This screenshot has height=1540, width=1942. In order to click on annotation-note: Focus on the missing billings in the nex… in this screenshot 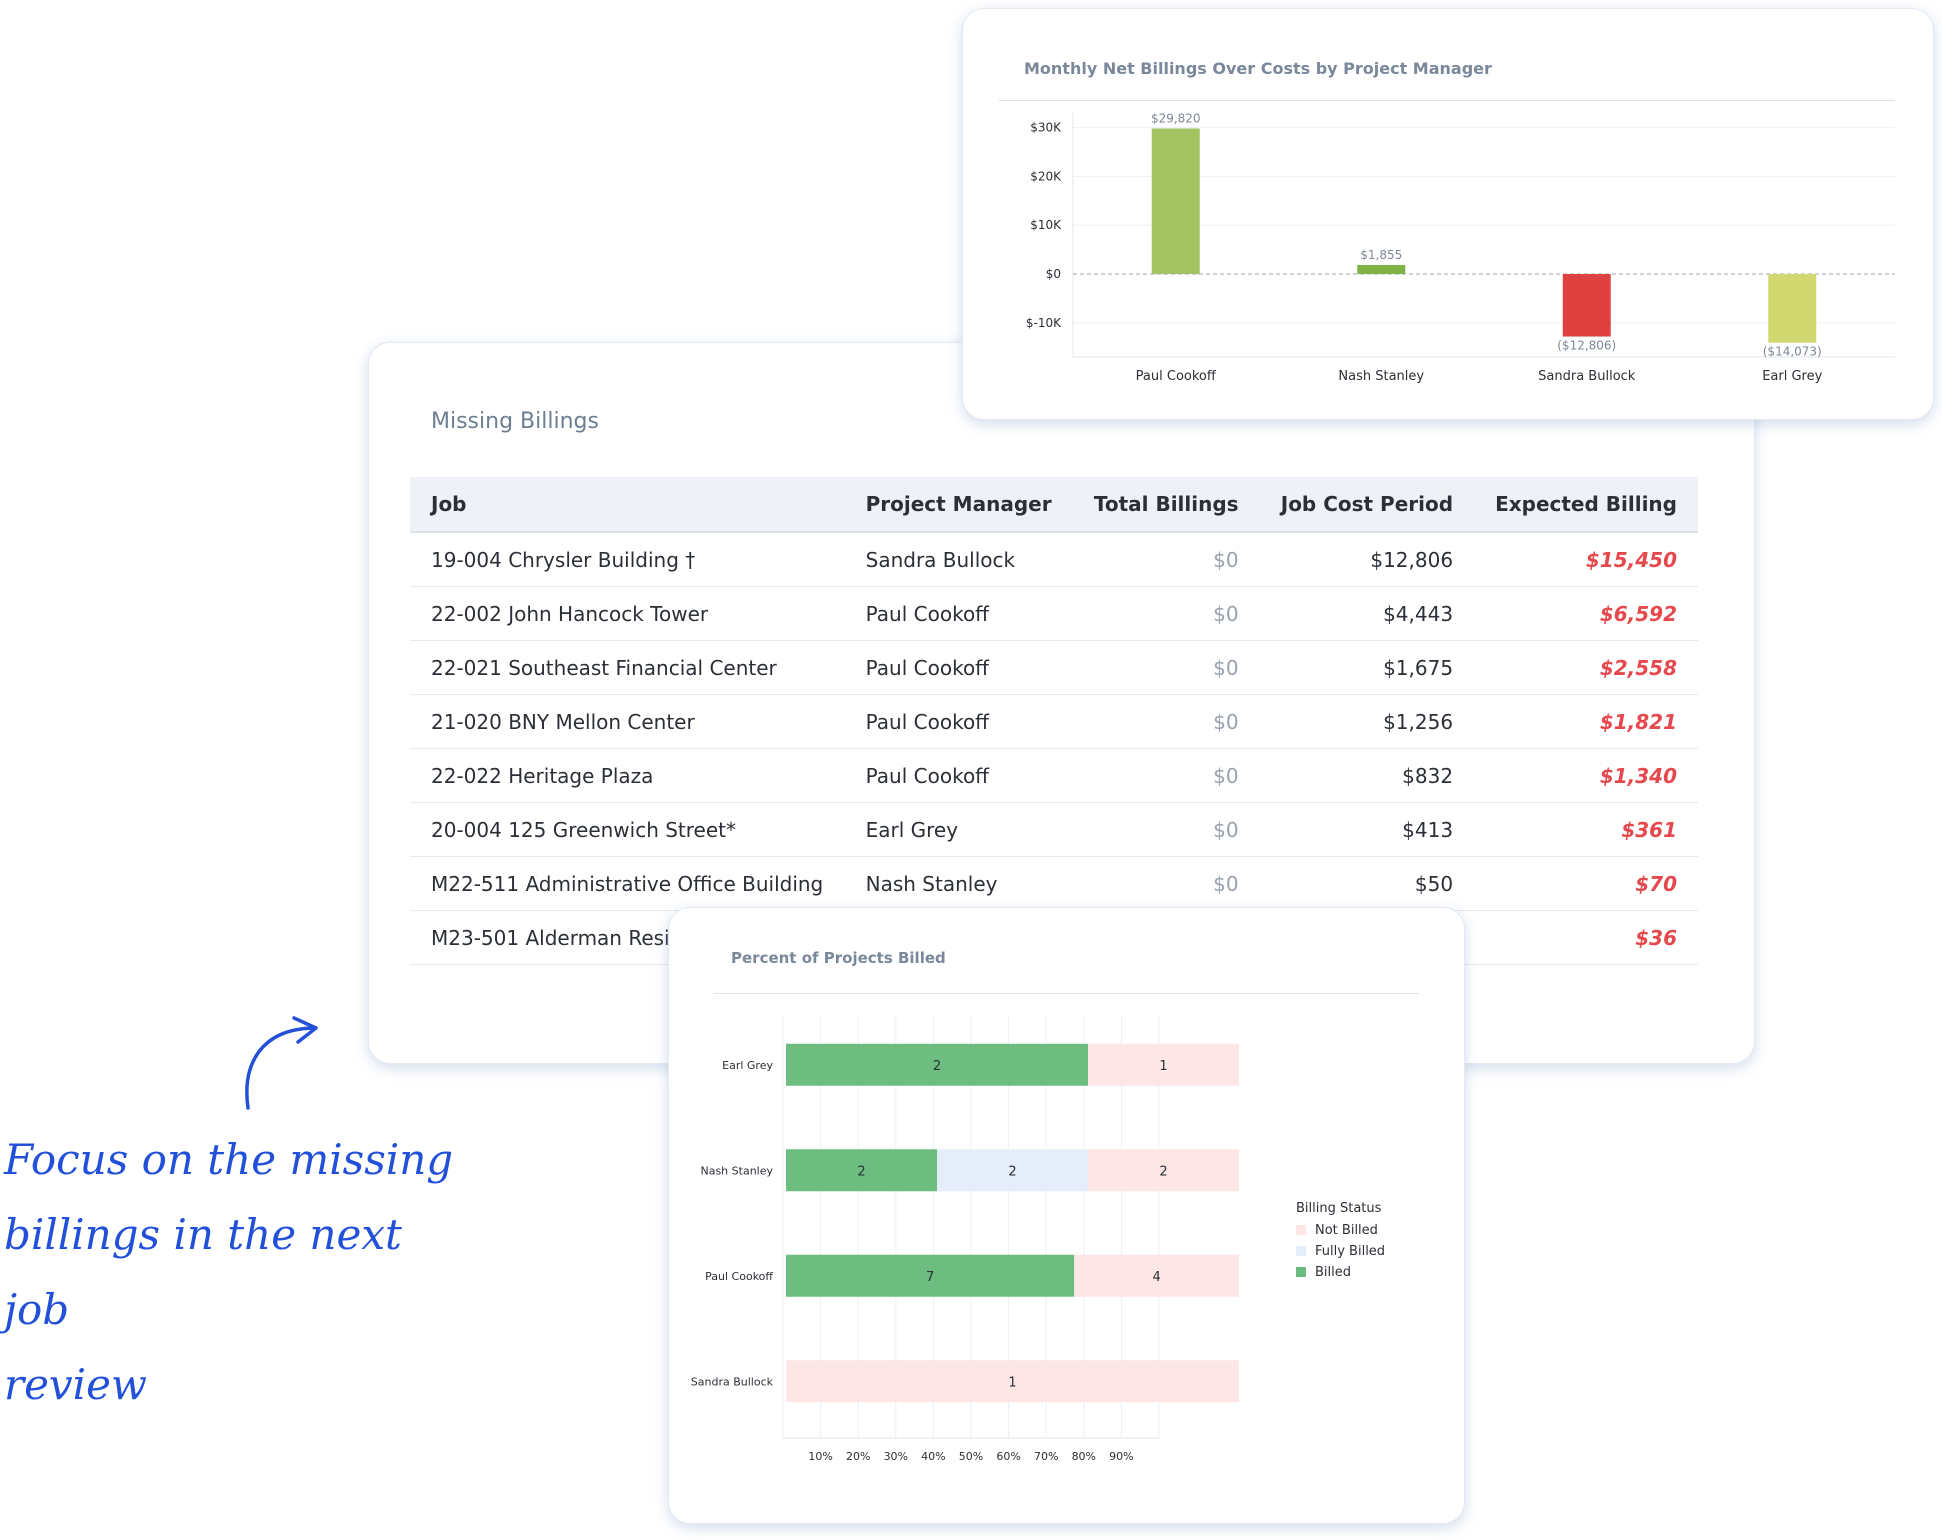, I will do `click(239, 1272)`.